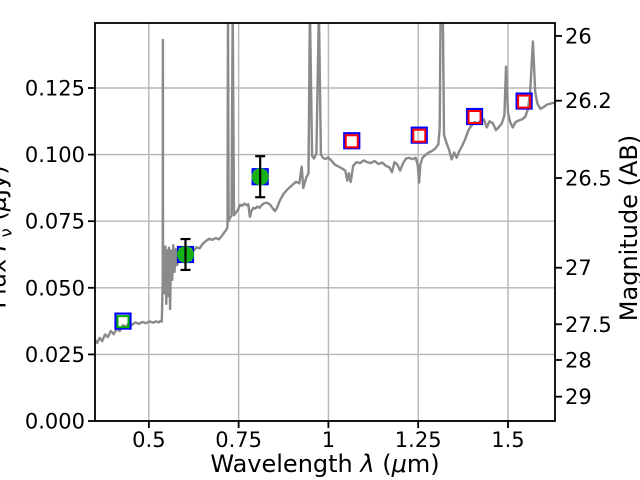 The width and height of the screenshot is (640, 480). What do you see at coordinates (578, 36) in the screenshot?
I see `magnitude-tick-label: 26` at bounding box center [578, 36].